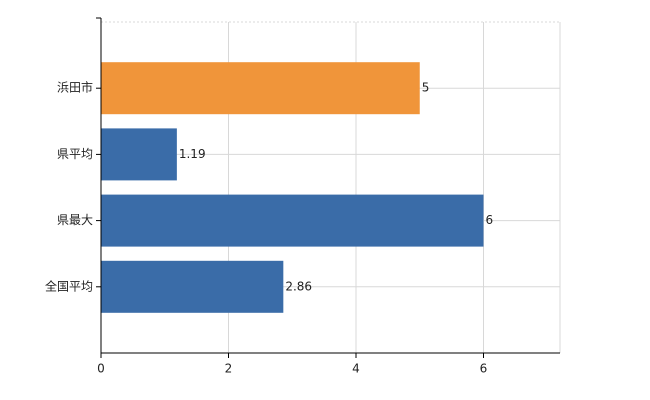 Image resolution: width=650 pixels, height=400 pixels. Describe the element at coordinates (69, 285) in the screenshot. I see `y-tick-label: 全国平均` at that location.